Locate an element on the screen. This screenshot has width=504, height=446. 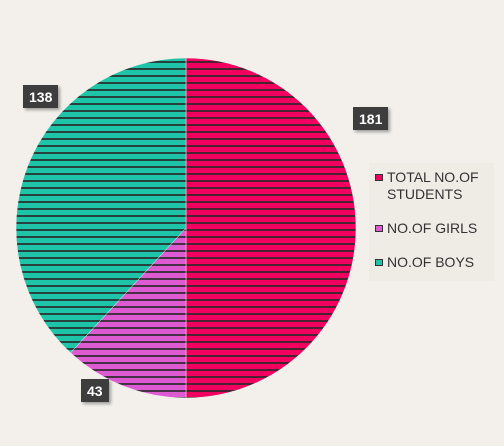
legend-item-boys: NO.OF BOYS is located at coordinates (431, 262).